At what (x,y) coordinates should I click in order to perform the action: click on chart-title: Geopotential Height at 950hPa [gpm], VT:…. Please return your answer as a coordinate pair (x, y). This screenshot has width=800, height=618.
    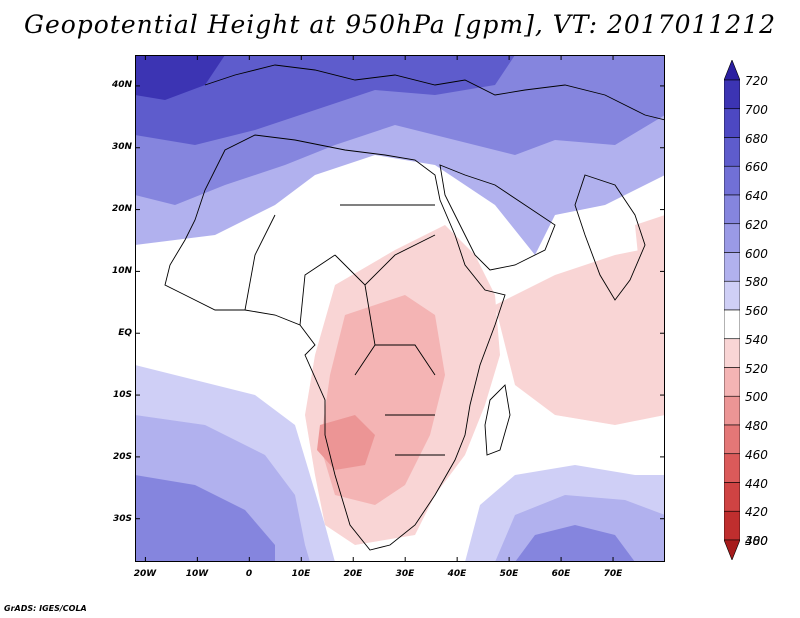
    Looking at the image, I should click on (400, 24).